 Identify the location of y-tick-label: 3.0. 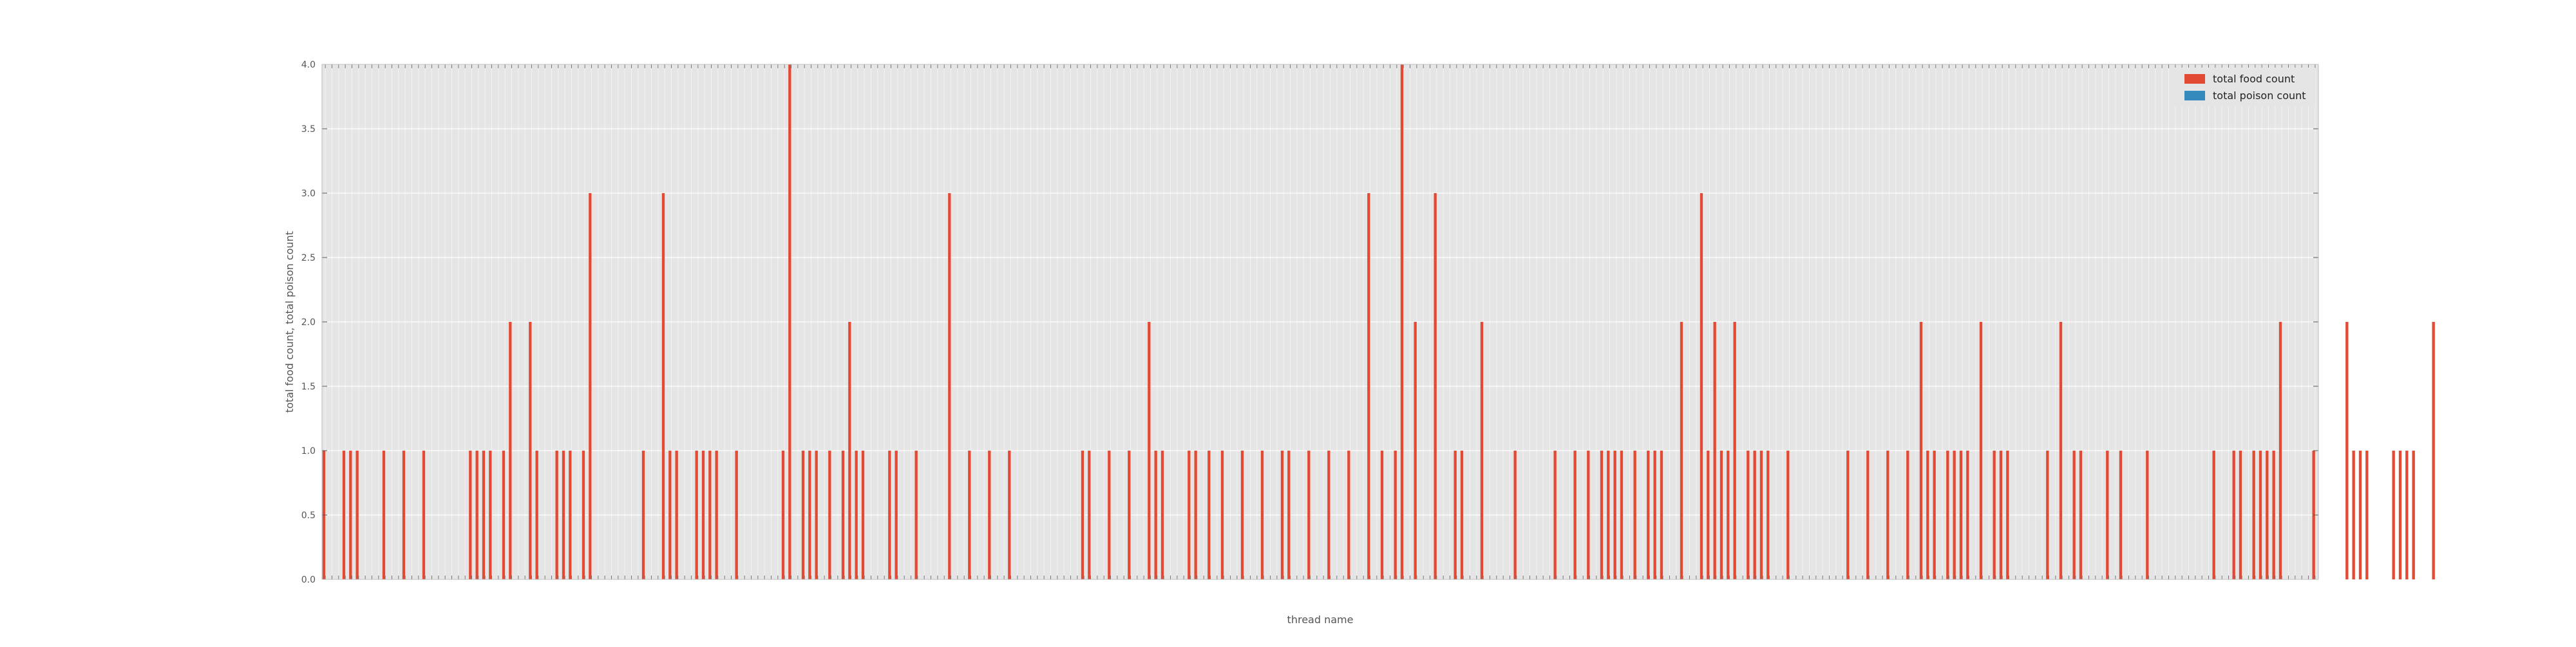
(309, 194).